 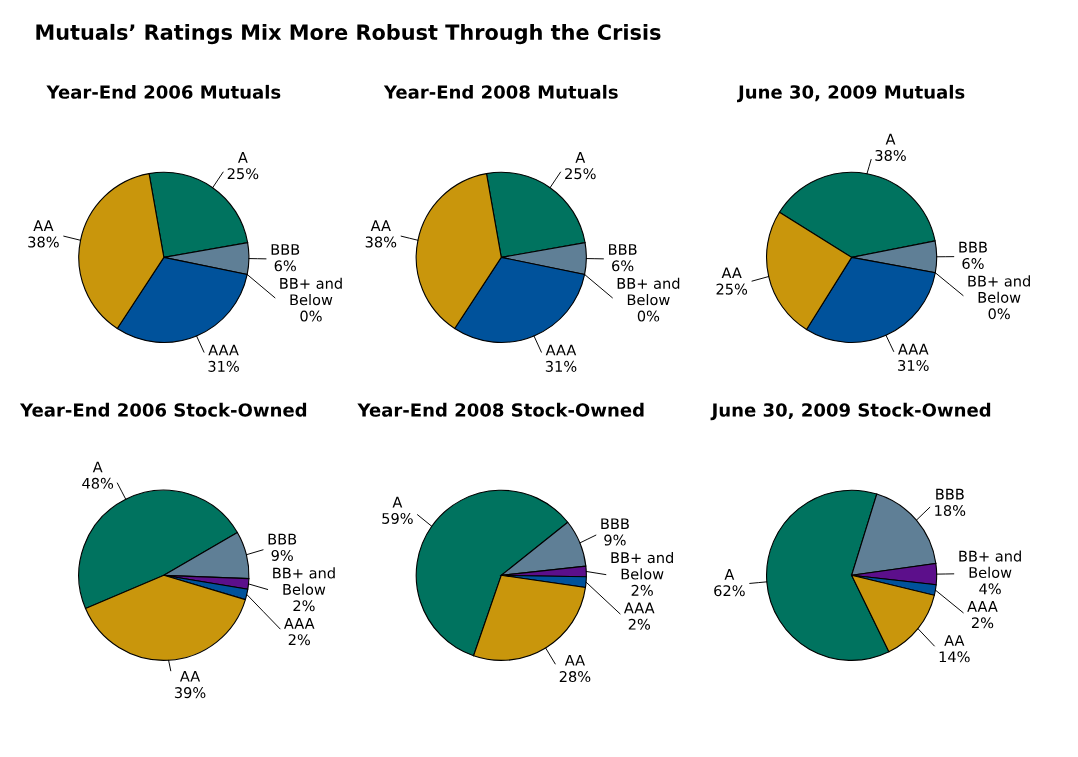 I want to click on data-label: 62%, so click(x=729, y=591).